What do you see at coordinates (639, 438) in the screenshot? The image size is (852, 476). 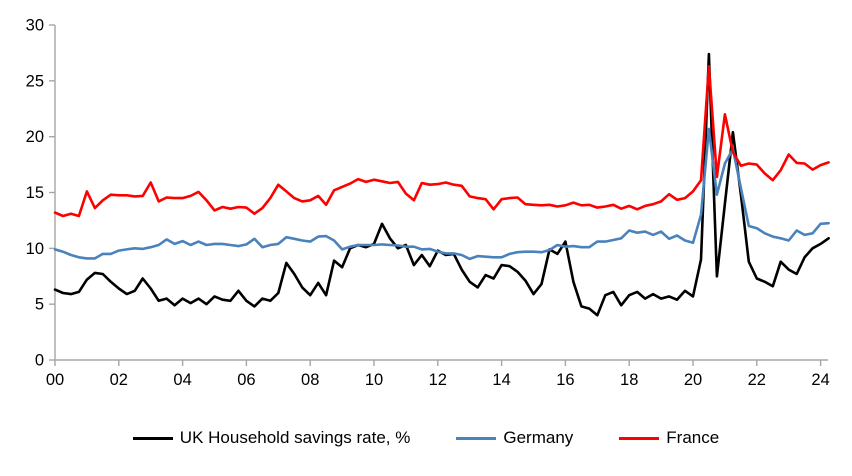 I see `france-line-swatch-icon` at bounding box center [639, 438].